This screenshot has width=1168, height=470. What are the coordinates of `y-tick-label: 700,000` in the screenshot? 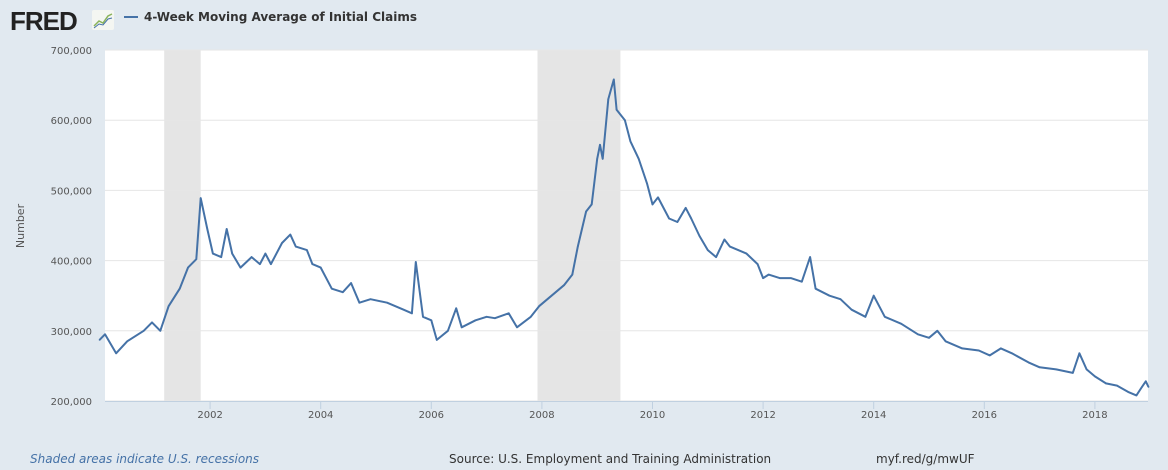 It's located at (71, 51).